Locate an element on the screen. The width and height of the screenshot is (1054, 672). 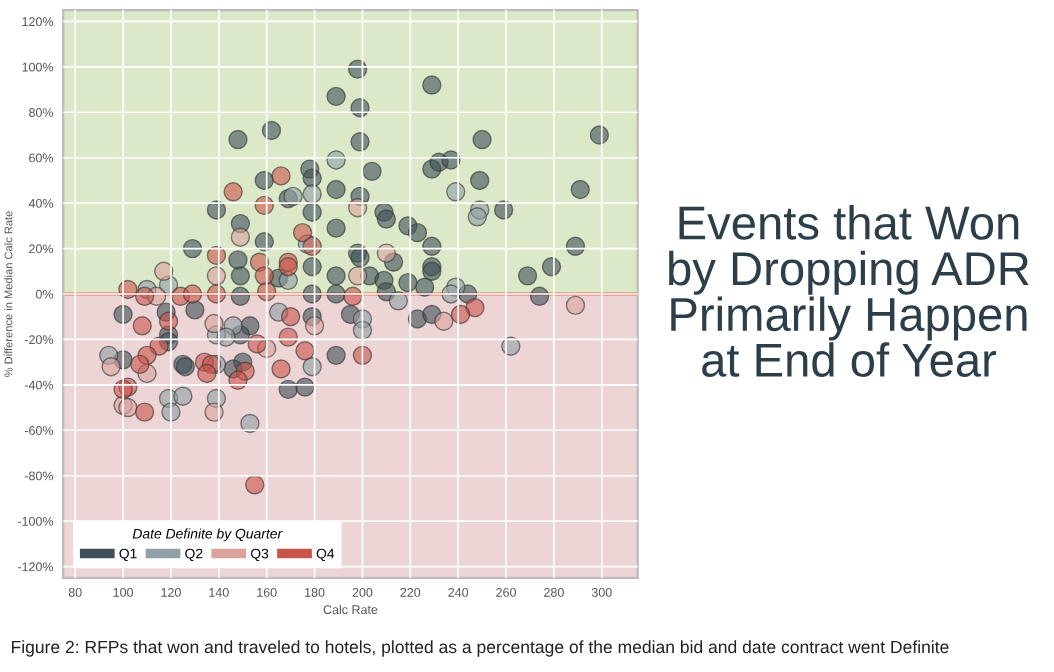
text: Events that Won by Dropping ADR Primarily Happen at End of Year is located at coordinates (849, 291).